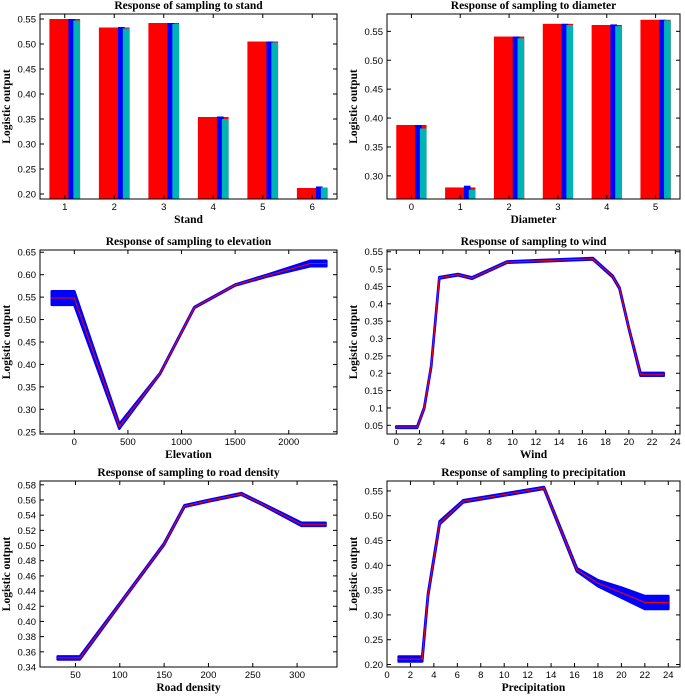 This screenshot has width=685, height=700. Describe the element at coordinates (534, 242) in the screenshot. I see `chart-title: Response of sampling to wind` at that location.